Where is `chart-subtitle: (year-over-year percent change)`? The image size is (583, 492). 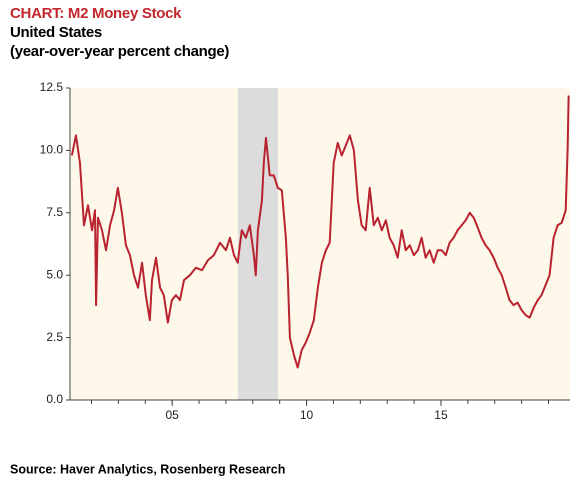
chart-subtitle: (year-over-year percent change) is located at coordinates (119, 51).